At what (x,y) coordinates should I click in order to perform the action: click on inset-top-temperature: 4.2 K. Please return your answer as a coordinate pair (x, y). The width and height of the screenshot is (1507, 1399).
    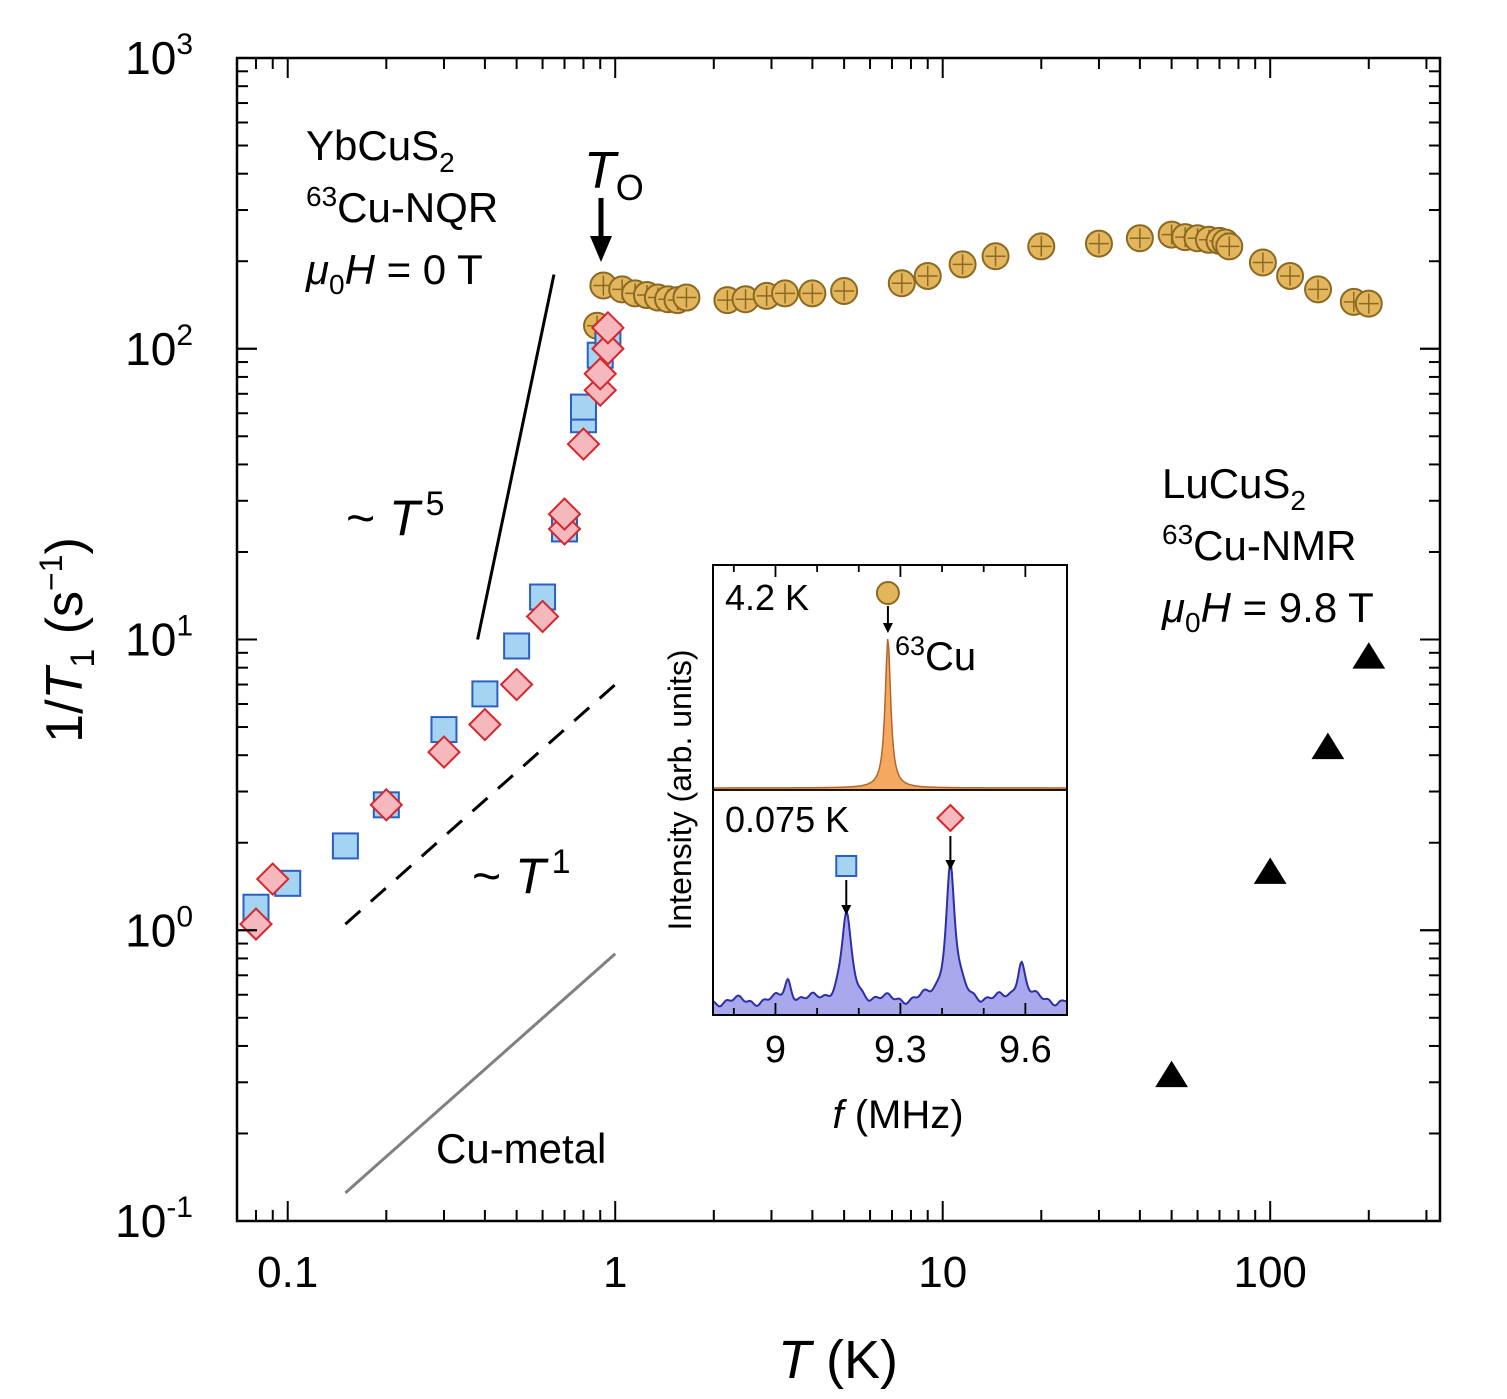
    Looking at the image, I should click on (767, 597).